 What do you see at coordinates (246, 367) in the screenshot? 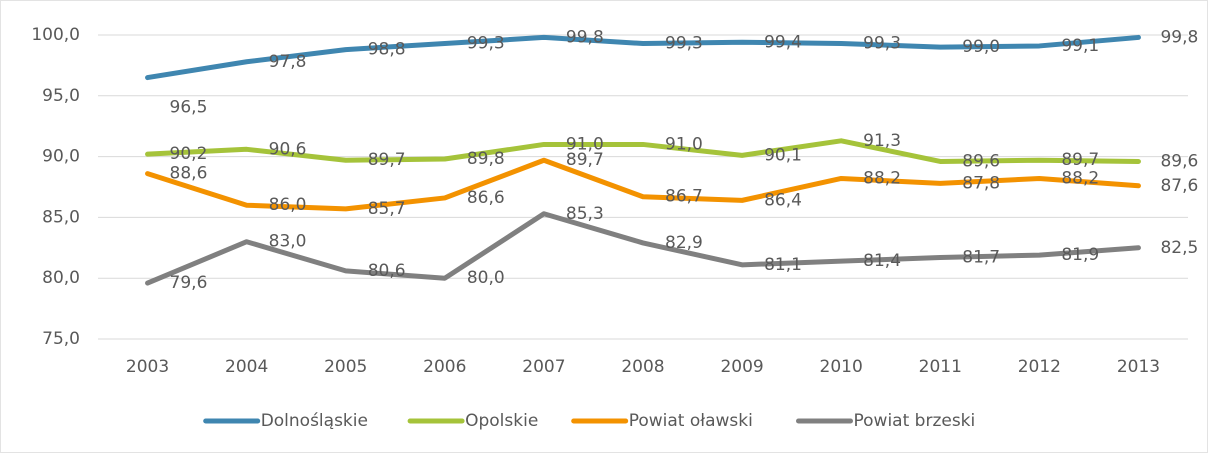
I see `x-tick-label: 2004` at bounding box center [246, 367].